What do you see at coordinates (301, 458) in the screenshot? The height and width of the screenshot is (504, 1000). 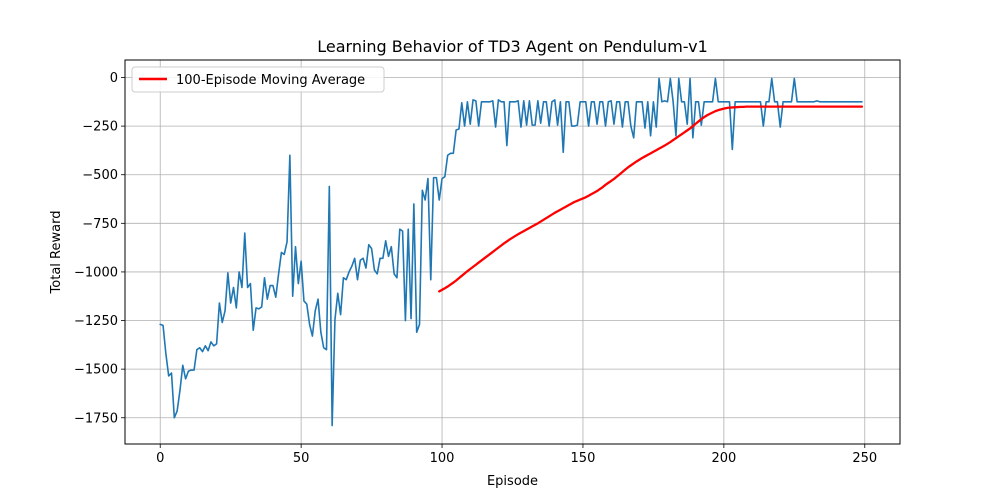 I see `x-tick-label: 50` at bounding box center [301, 458].